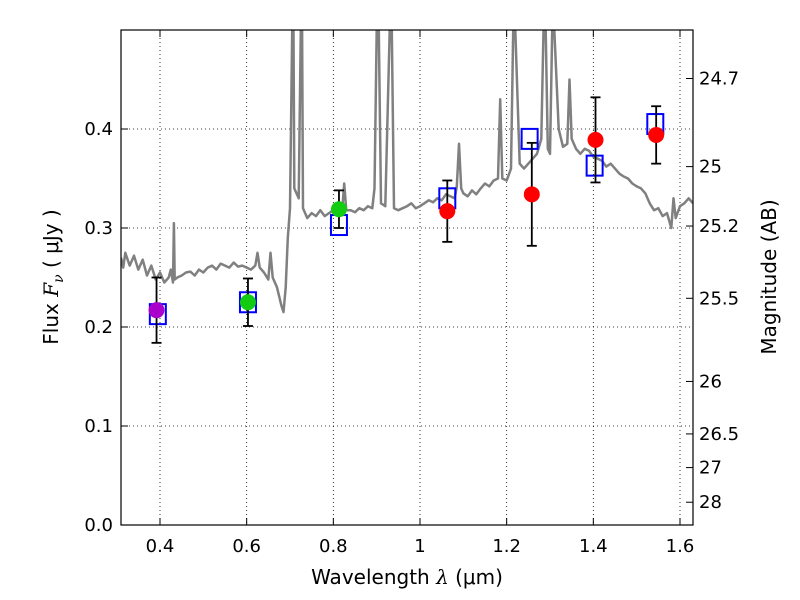 This screenshot has height=600, width=800. I want to click on y-tick-label: 0.4, so click(98, 129).